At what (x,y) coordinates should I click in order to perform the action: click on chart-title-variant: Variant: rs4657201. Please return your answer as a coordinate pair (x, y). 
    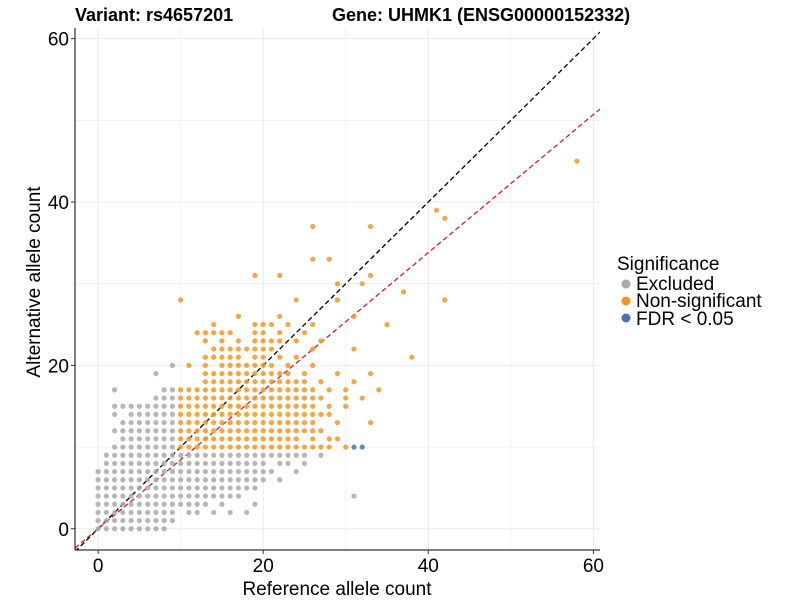
    Looking at the image, I should click on (154, 15).